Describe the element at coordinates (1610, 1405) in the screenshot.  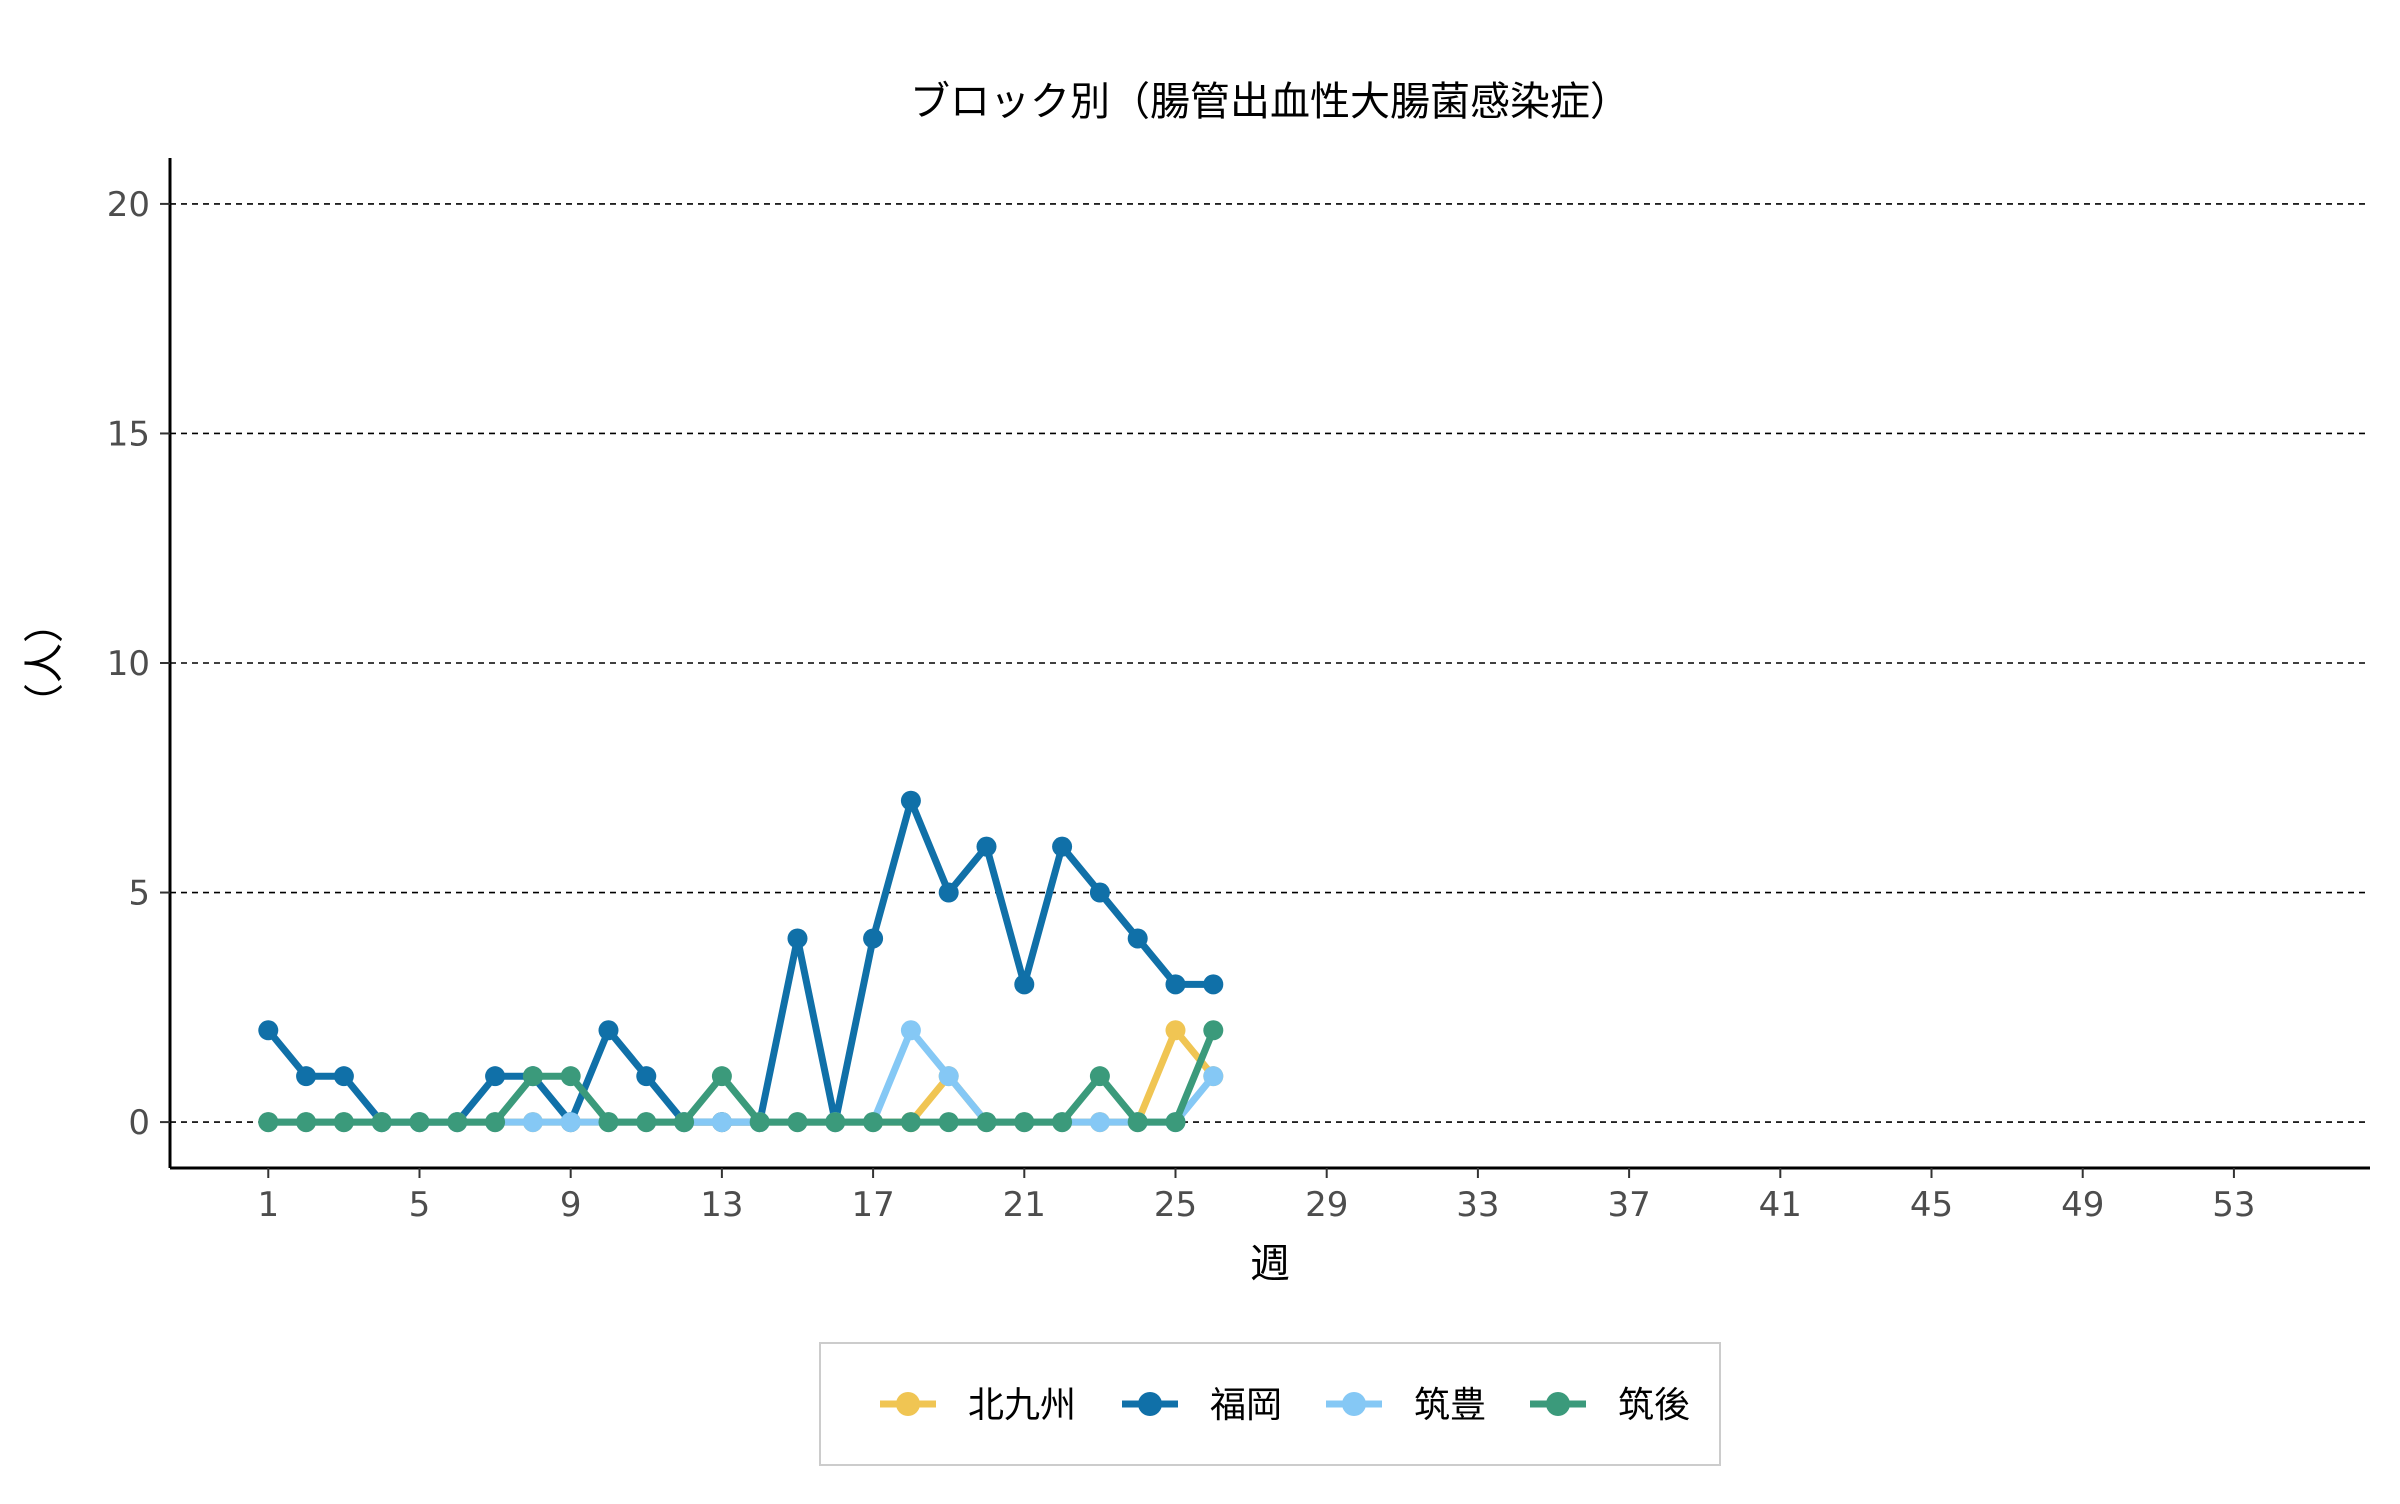
I see `legend-item-4: 筑後` at that location.